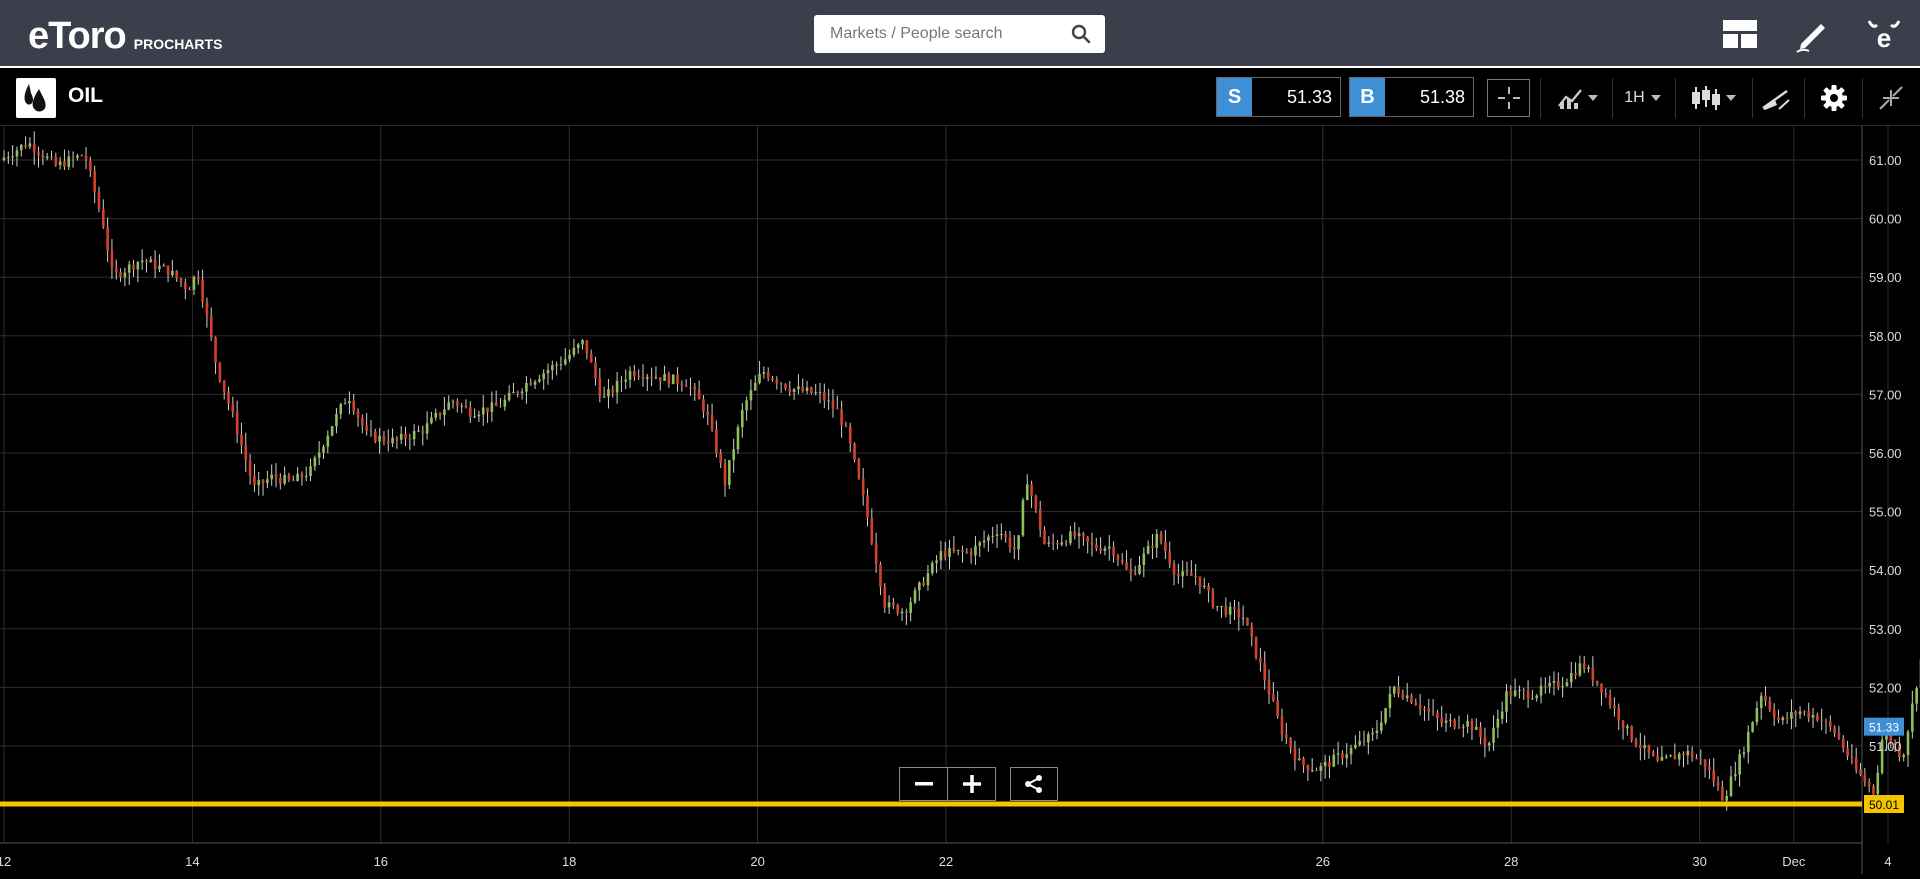  Describe the element at coordinates (1508, 98) in the screenshot. I see `crosshair-button` at that location.